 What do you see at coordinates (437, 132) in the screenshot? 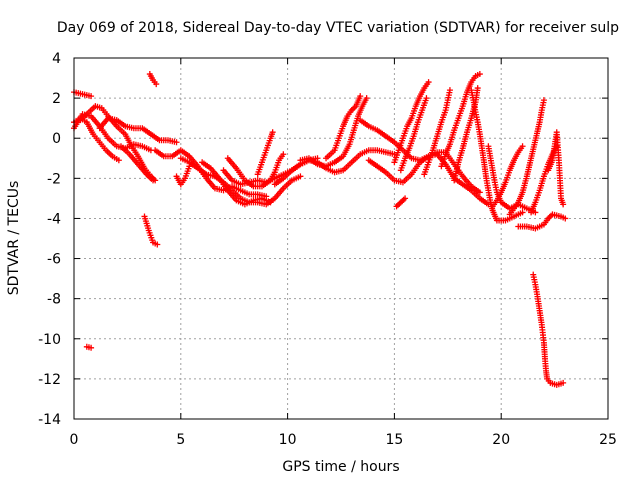
I see `series-arc-y` at bounding box center [437, 132].